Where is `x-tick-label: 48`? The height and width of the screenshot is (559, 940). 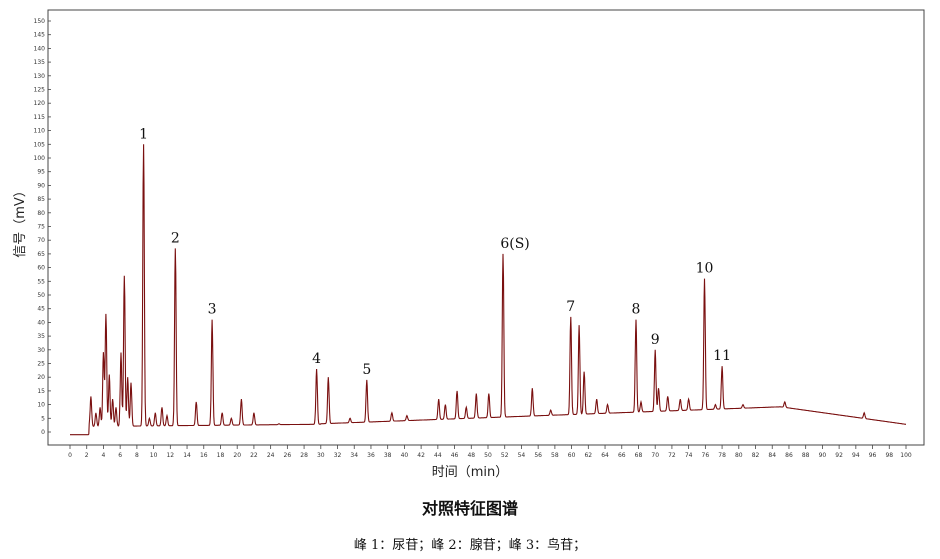
x-tick-label: 48 is located at coordinates (471, 455).